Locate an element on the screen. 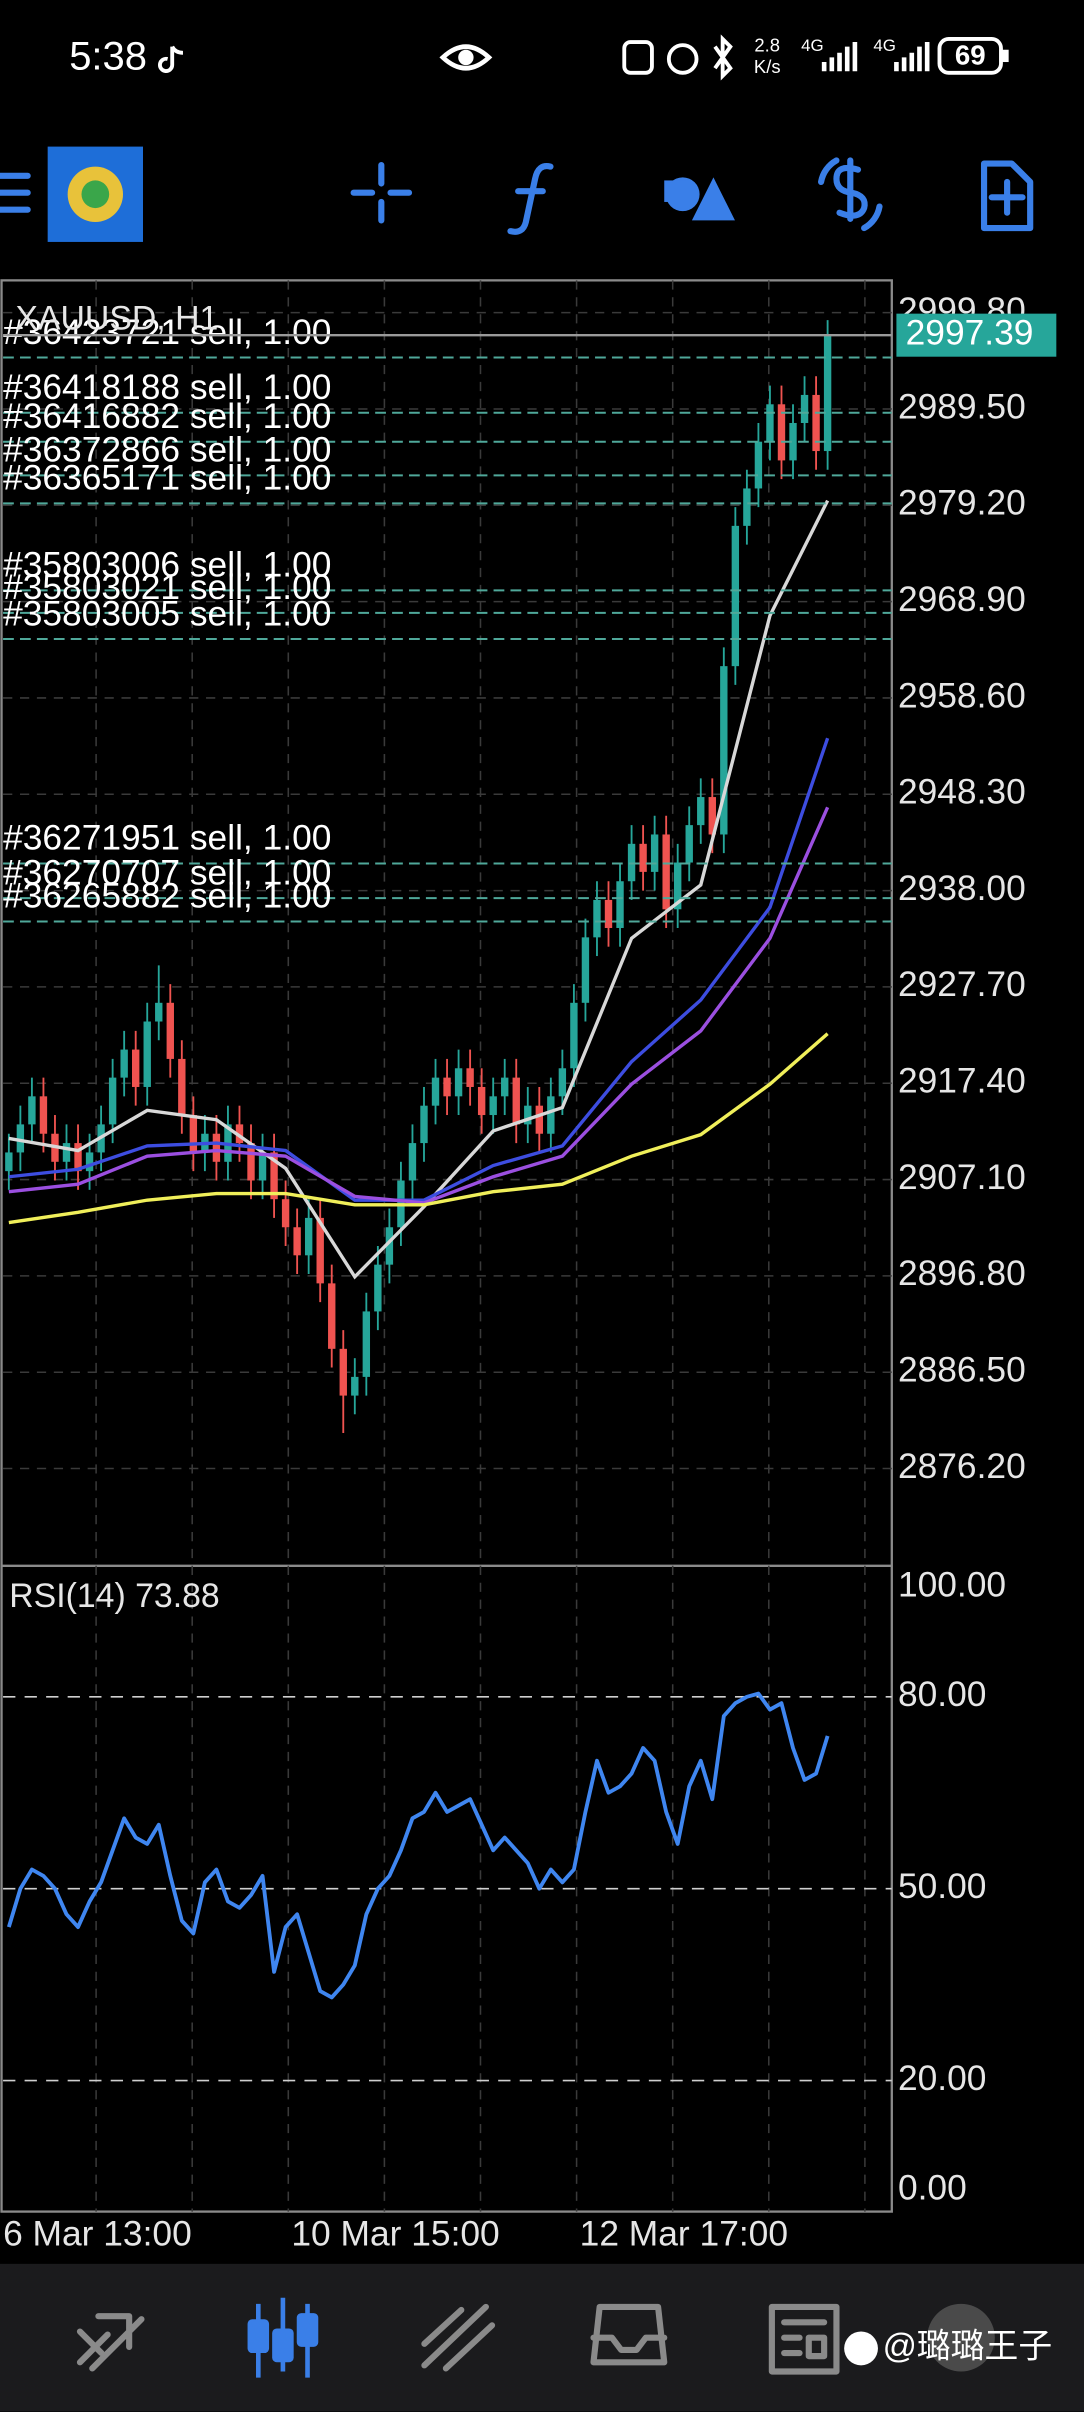  nav-background is located at coordinates (542, 2337).